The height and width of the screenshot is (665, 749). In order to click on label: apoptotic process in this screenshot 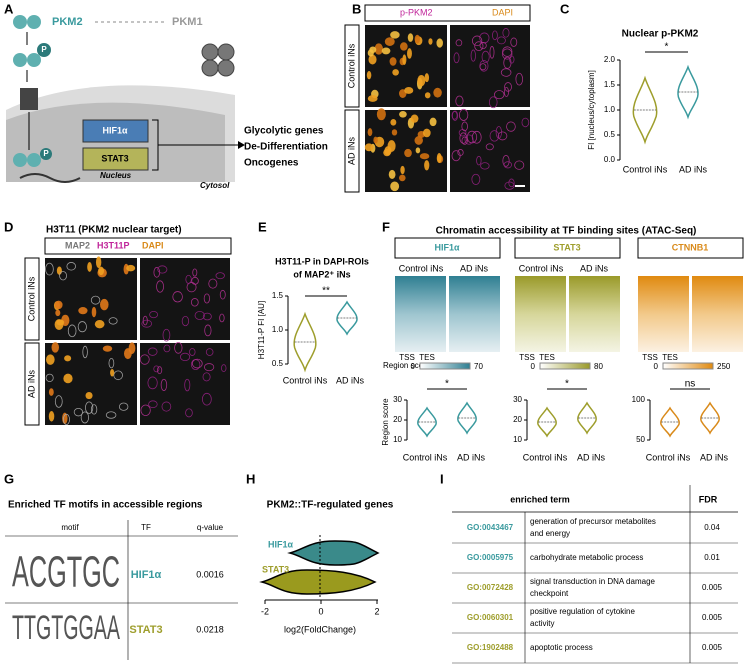, I will do `click(561, 647)`.